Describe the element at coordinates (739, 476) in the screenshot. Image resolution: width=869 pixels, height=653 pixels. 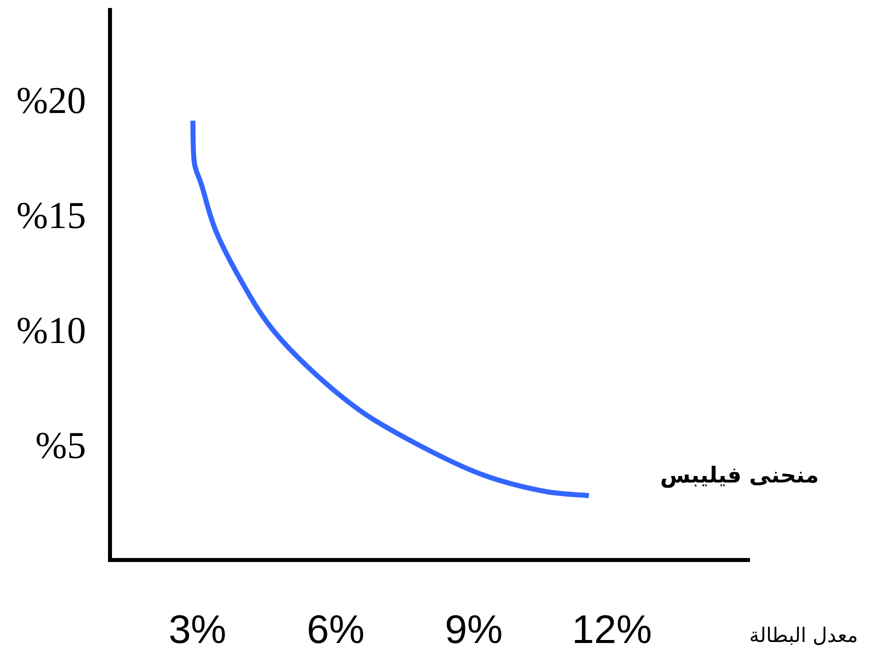
I see `text: منحنى فيليبس` at that location.